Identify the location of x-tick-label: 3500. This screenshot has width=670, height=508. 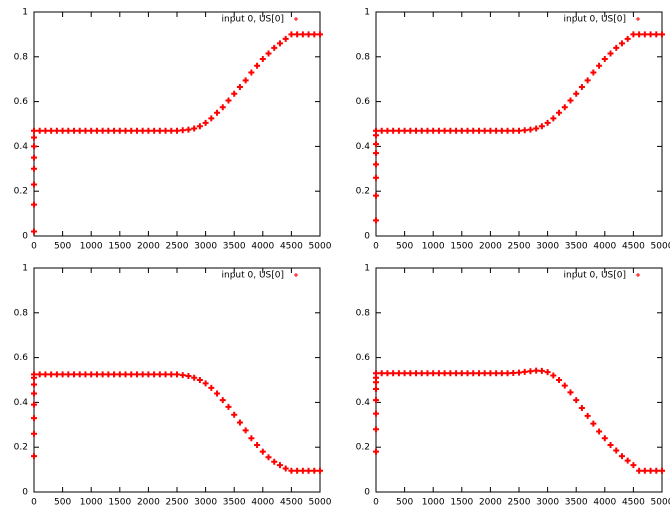
(234, 503).